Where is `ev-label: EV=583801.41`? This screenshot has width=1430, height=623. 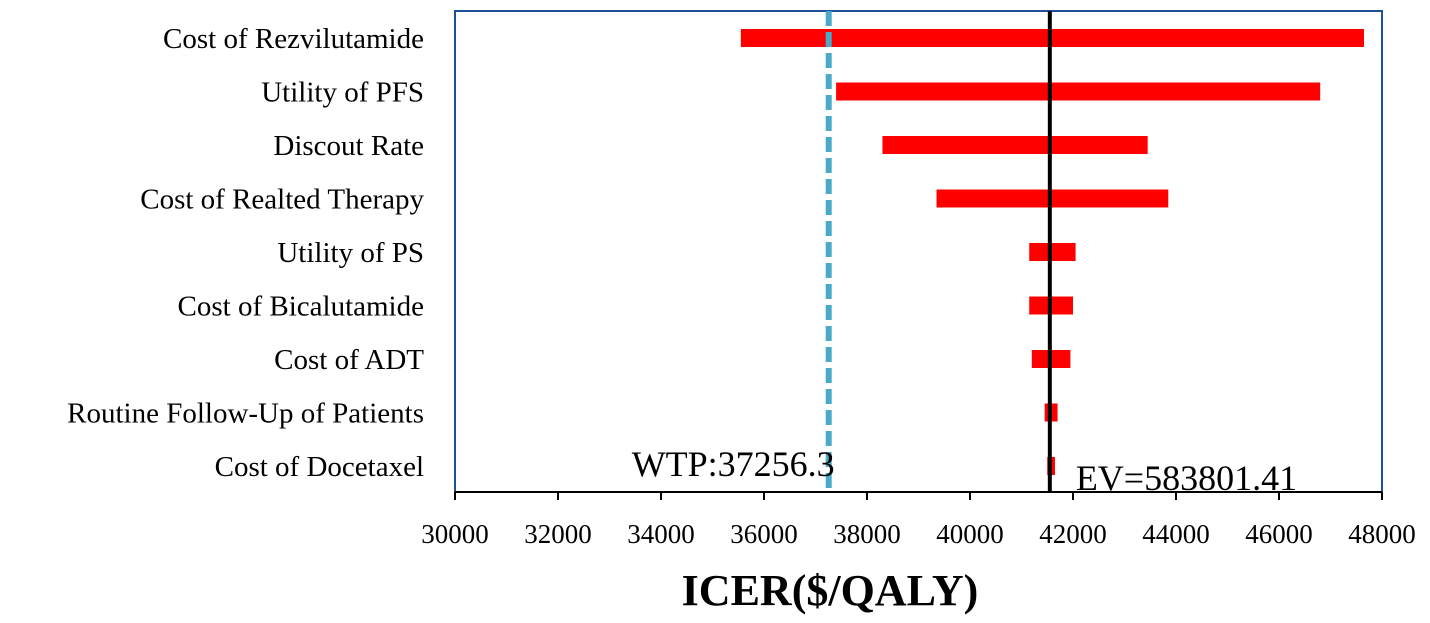
ev-label: EV=583801.41 is located at coordinates (1186, 478).